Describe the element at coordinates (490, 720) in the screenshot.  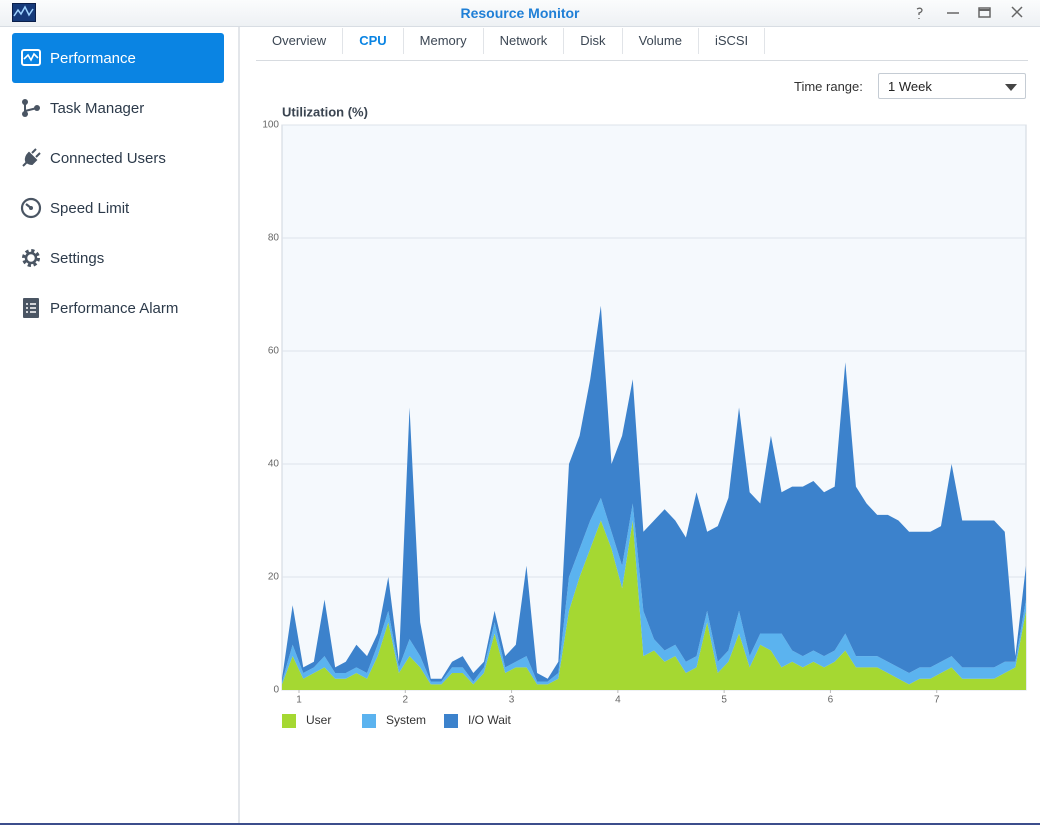
I see `legend-label: I/O Wait` at that location.